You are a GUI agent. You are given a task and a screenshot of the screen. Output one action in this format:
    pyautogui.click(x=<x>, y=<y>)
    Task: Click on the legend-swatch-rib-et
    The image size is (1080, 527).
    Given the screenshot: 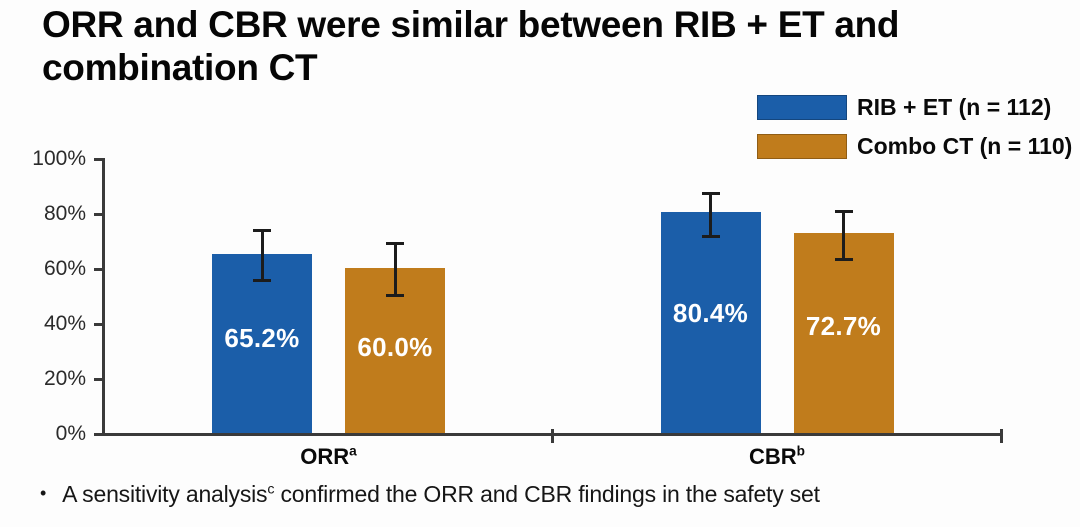 What is the action you would take?
    pyautogui.click(x=802, y=107)
    